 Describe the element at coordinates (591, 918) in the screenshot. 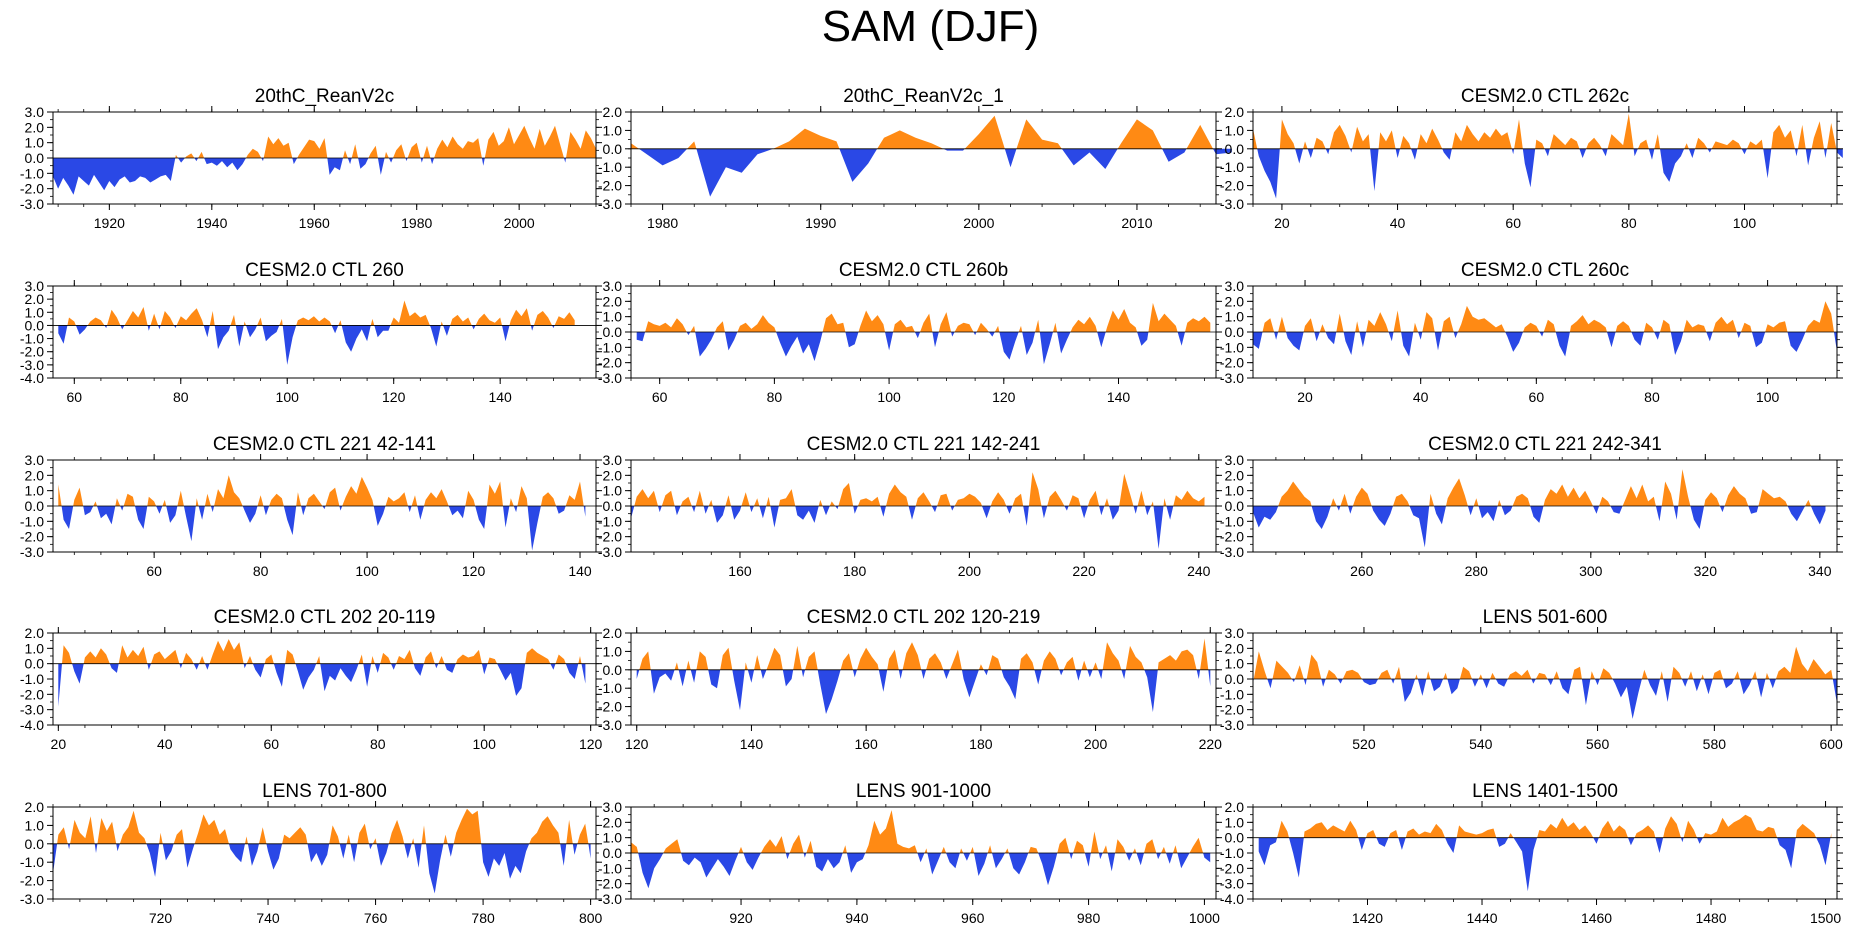

I see `xtick-label: 800` at that location.